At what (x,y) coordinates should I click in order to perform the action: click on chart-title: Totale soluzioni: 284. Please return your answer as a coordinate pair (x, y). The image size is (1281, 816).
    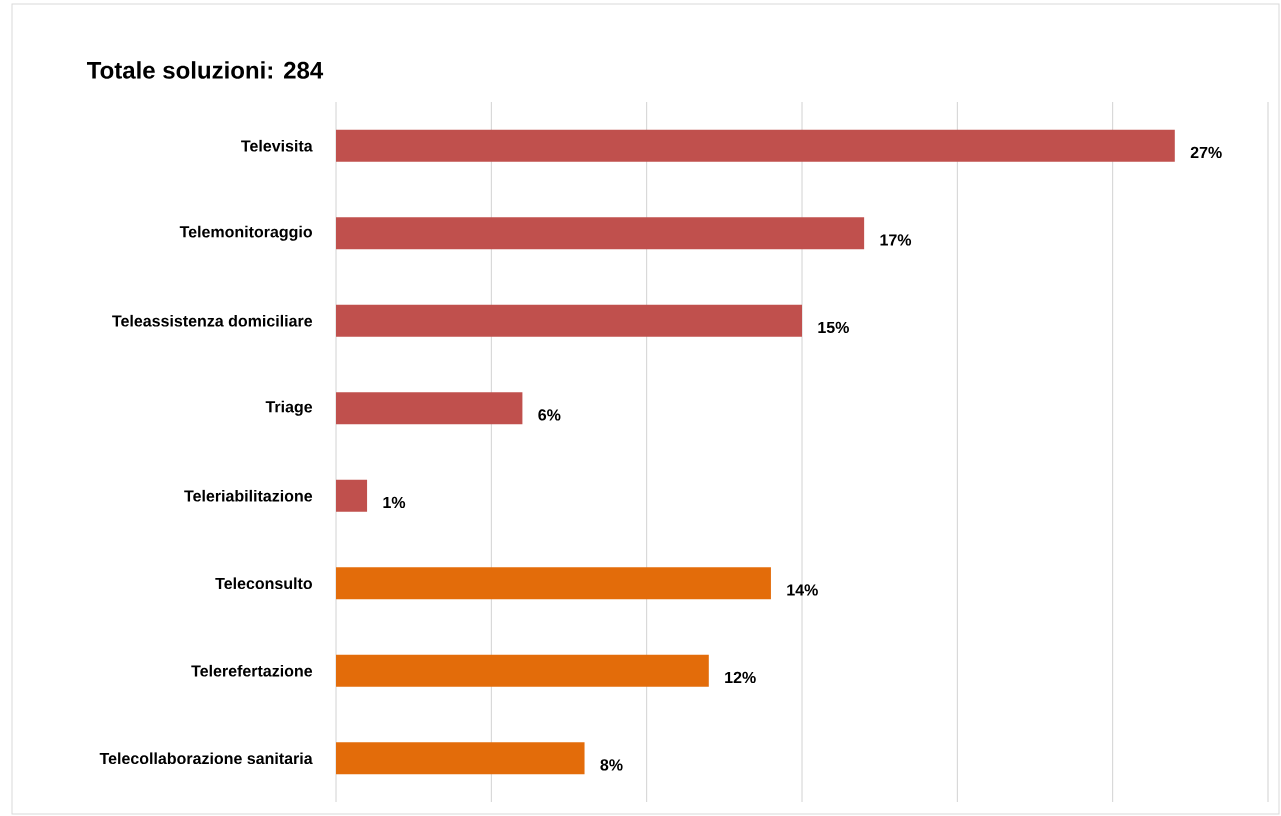
    Looking at the image, I should click on (205, 70).